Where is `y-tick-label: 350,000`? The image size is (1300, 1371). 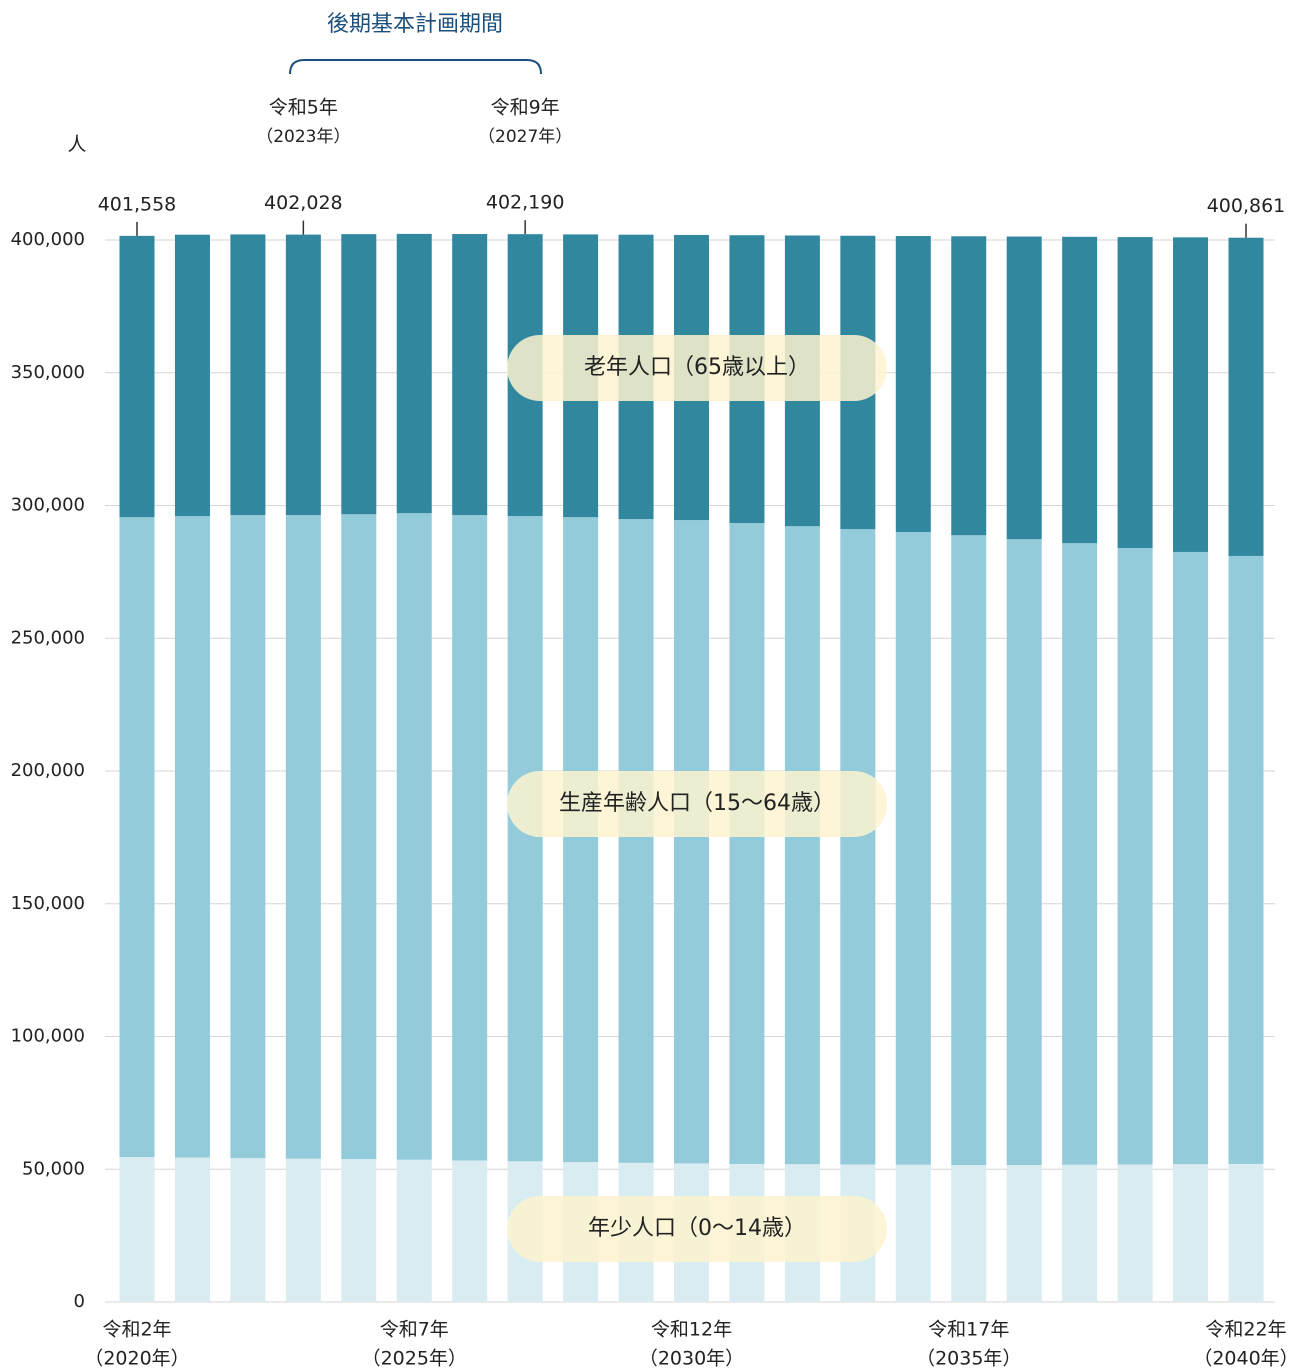 y-tick-label: 350,000 is located at coordinates (48, 372).